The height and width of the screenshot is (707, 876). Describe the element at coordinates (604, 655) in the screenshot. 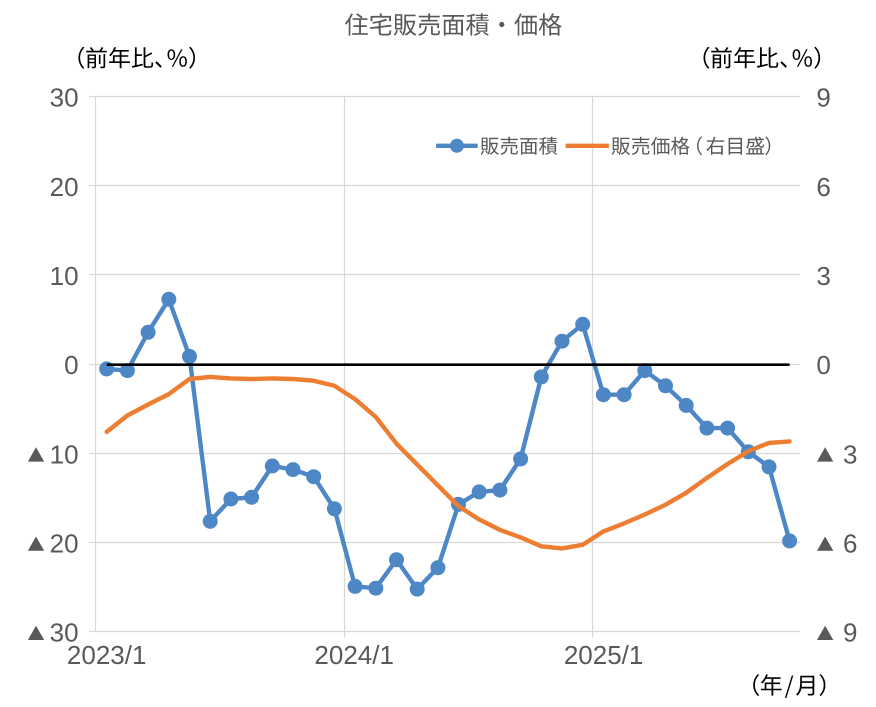

I see `svg-text: 2025/1` at that location.